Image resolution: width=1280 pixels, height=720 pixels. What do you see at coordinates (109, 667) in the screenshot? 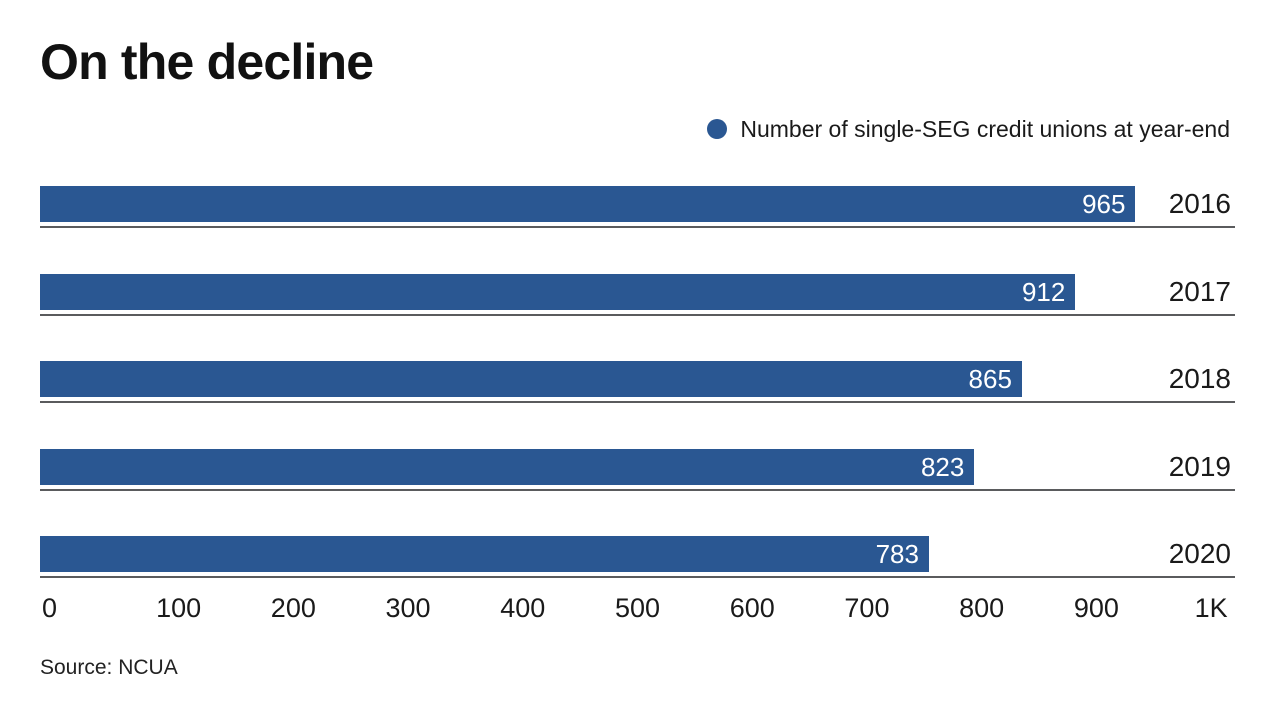
I see `source-note: Source: NCUA` at bounding box center [109, 667].